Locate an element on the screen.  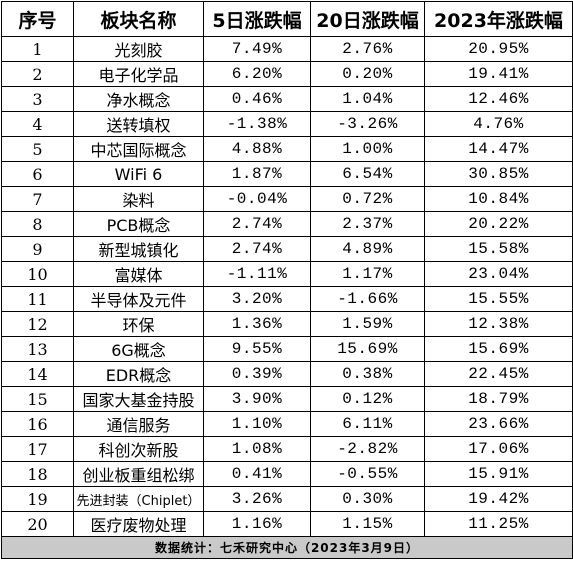
change-5day-cell: 4.88% is located at coordinates (257, 149).